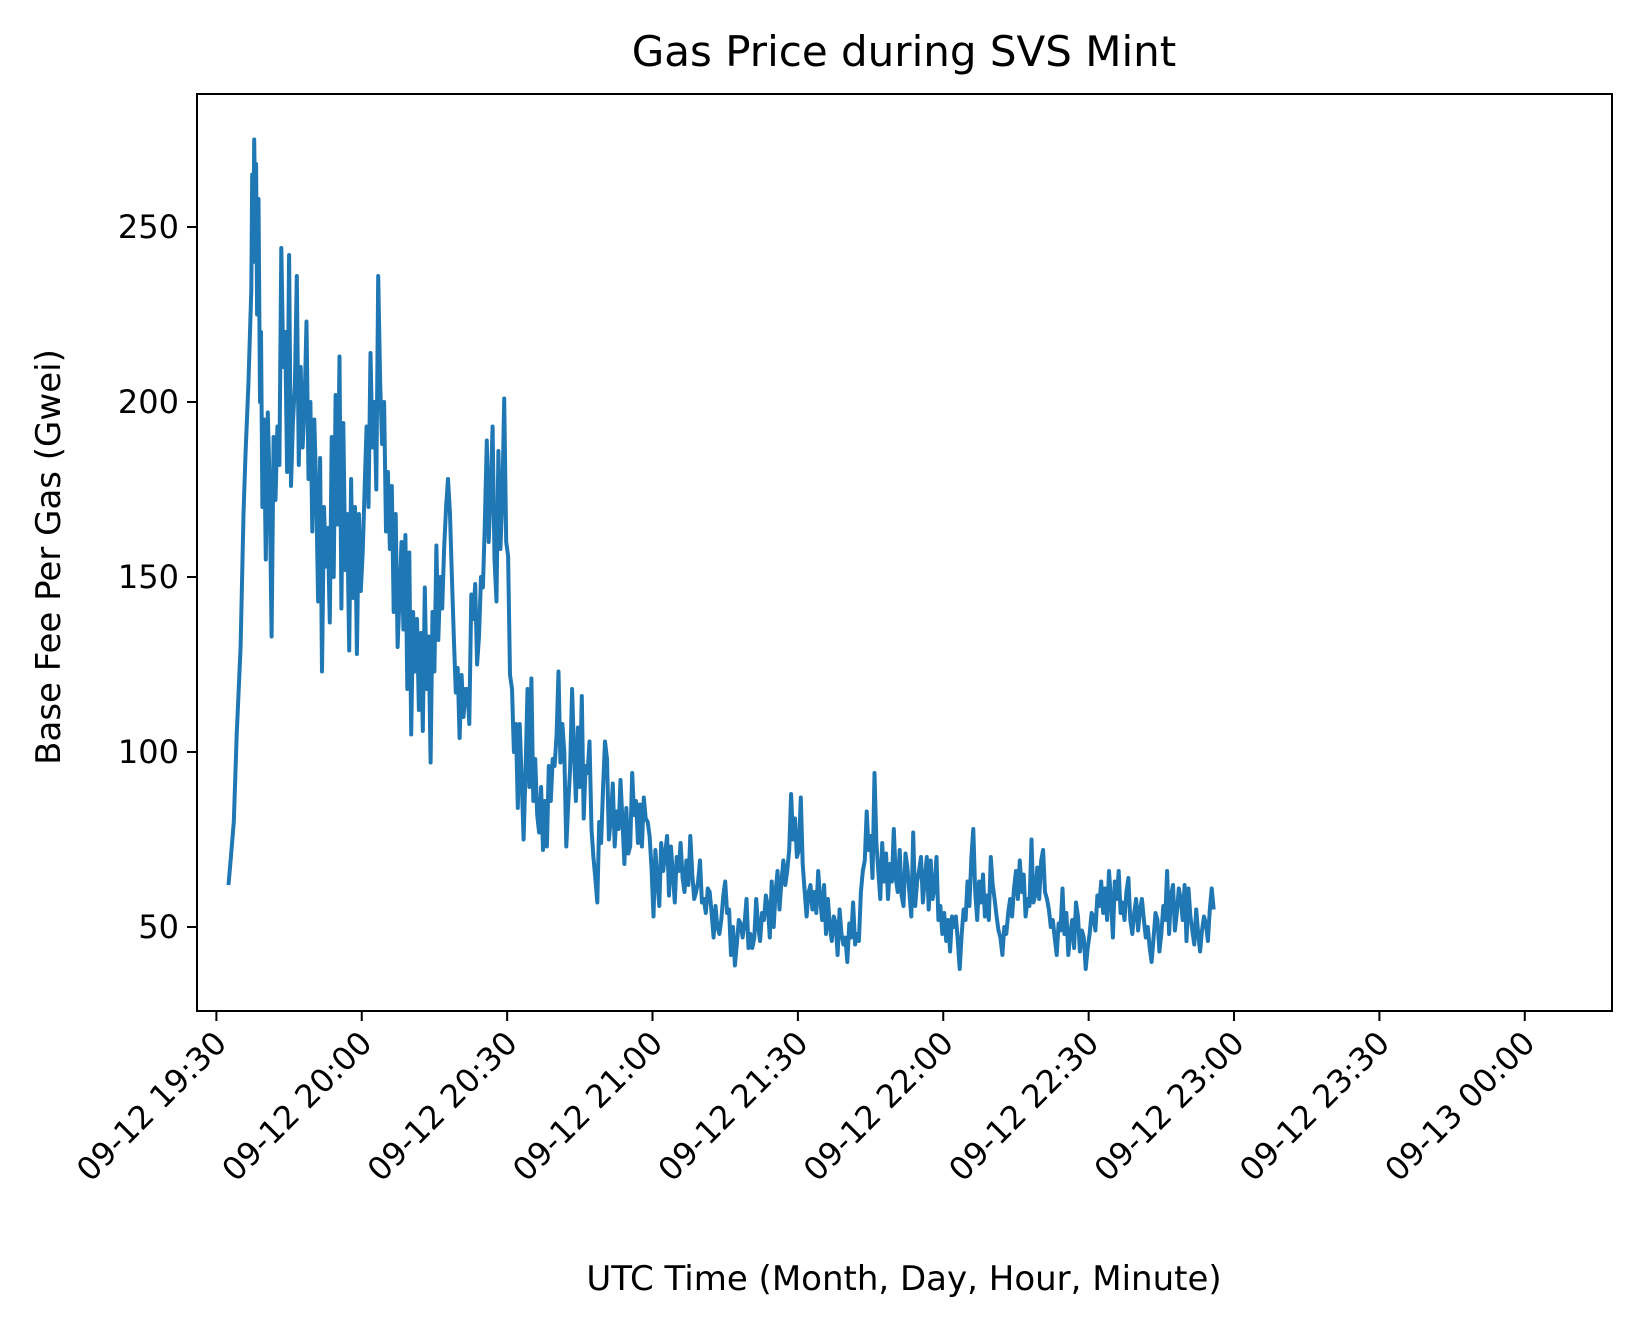 The width and height of the screenshot is (1647, 1322). I want to click on y-axis-ticks: 50 100 150 200 250, so click(157, 577).